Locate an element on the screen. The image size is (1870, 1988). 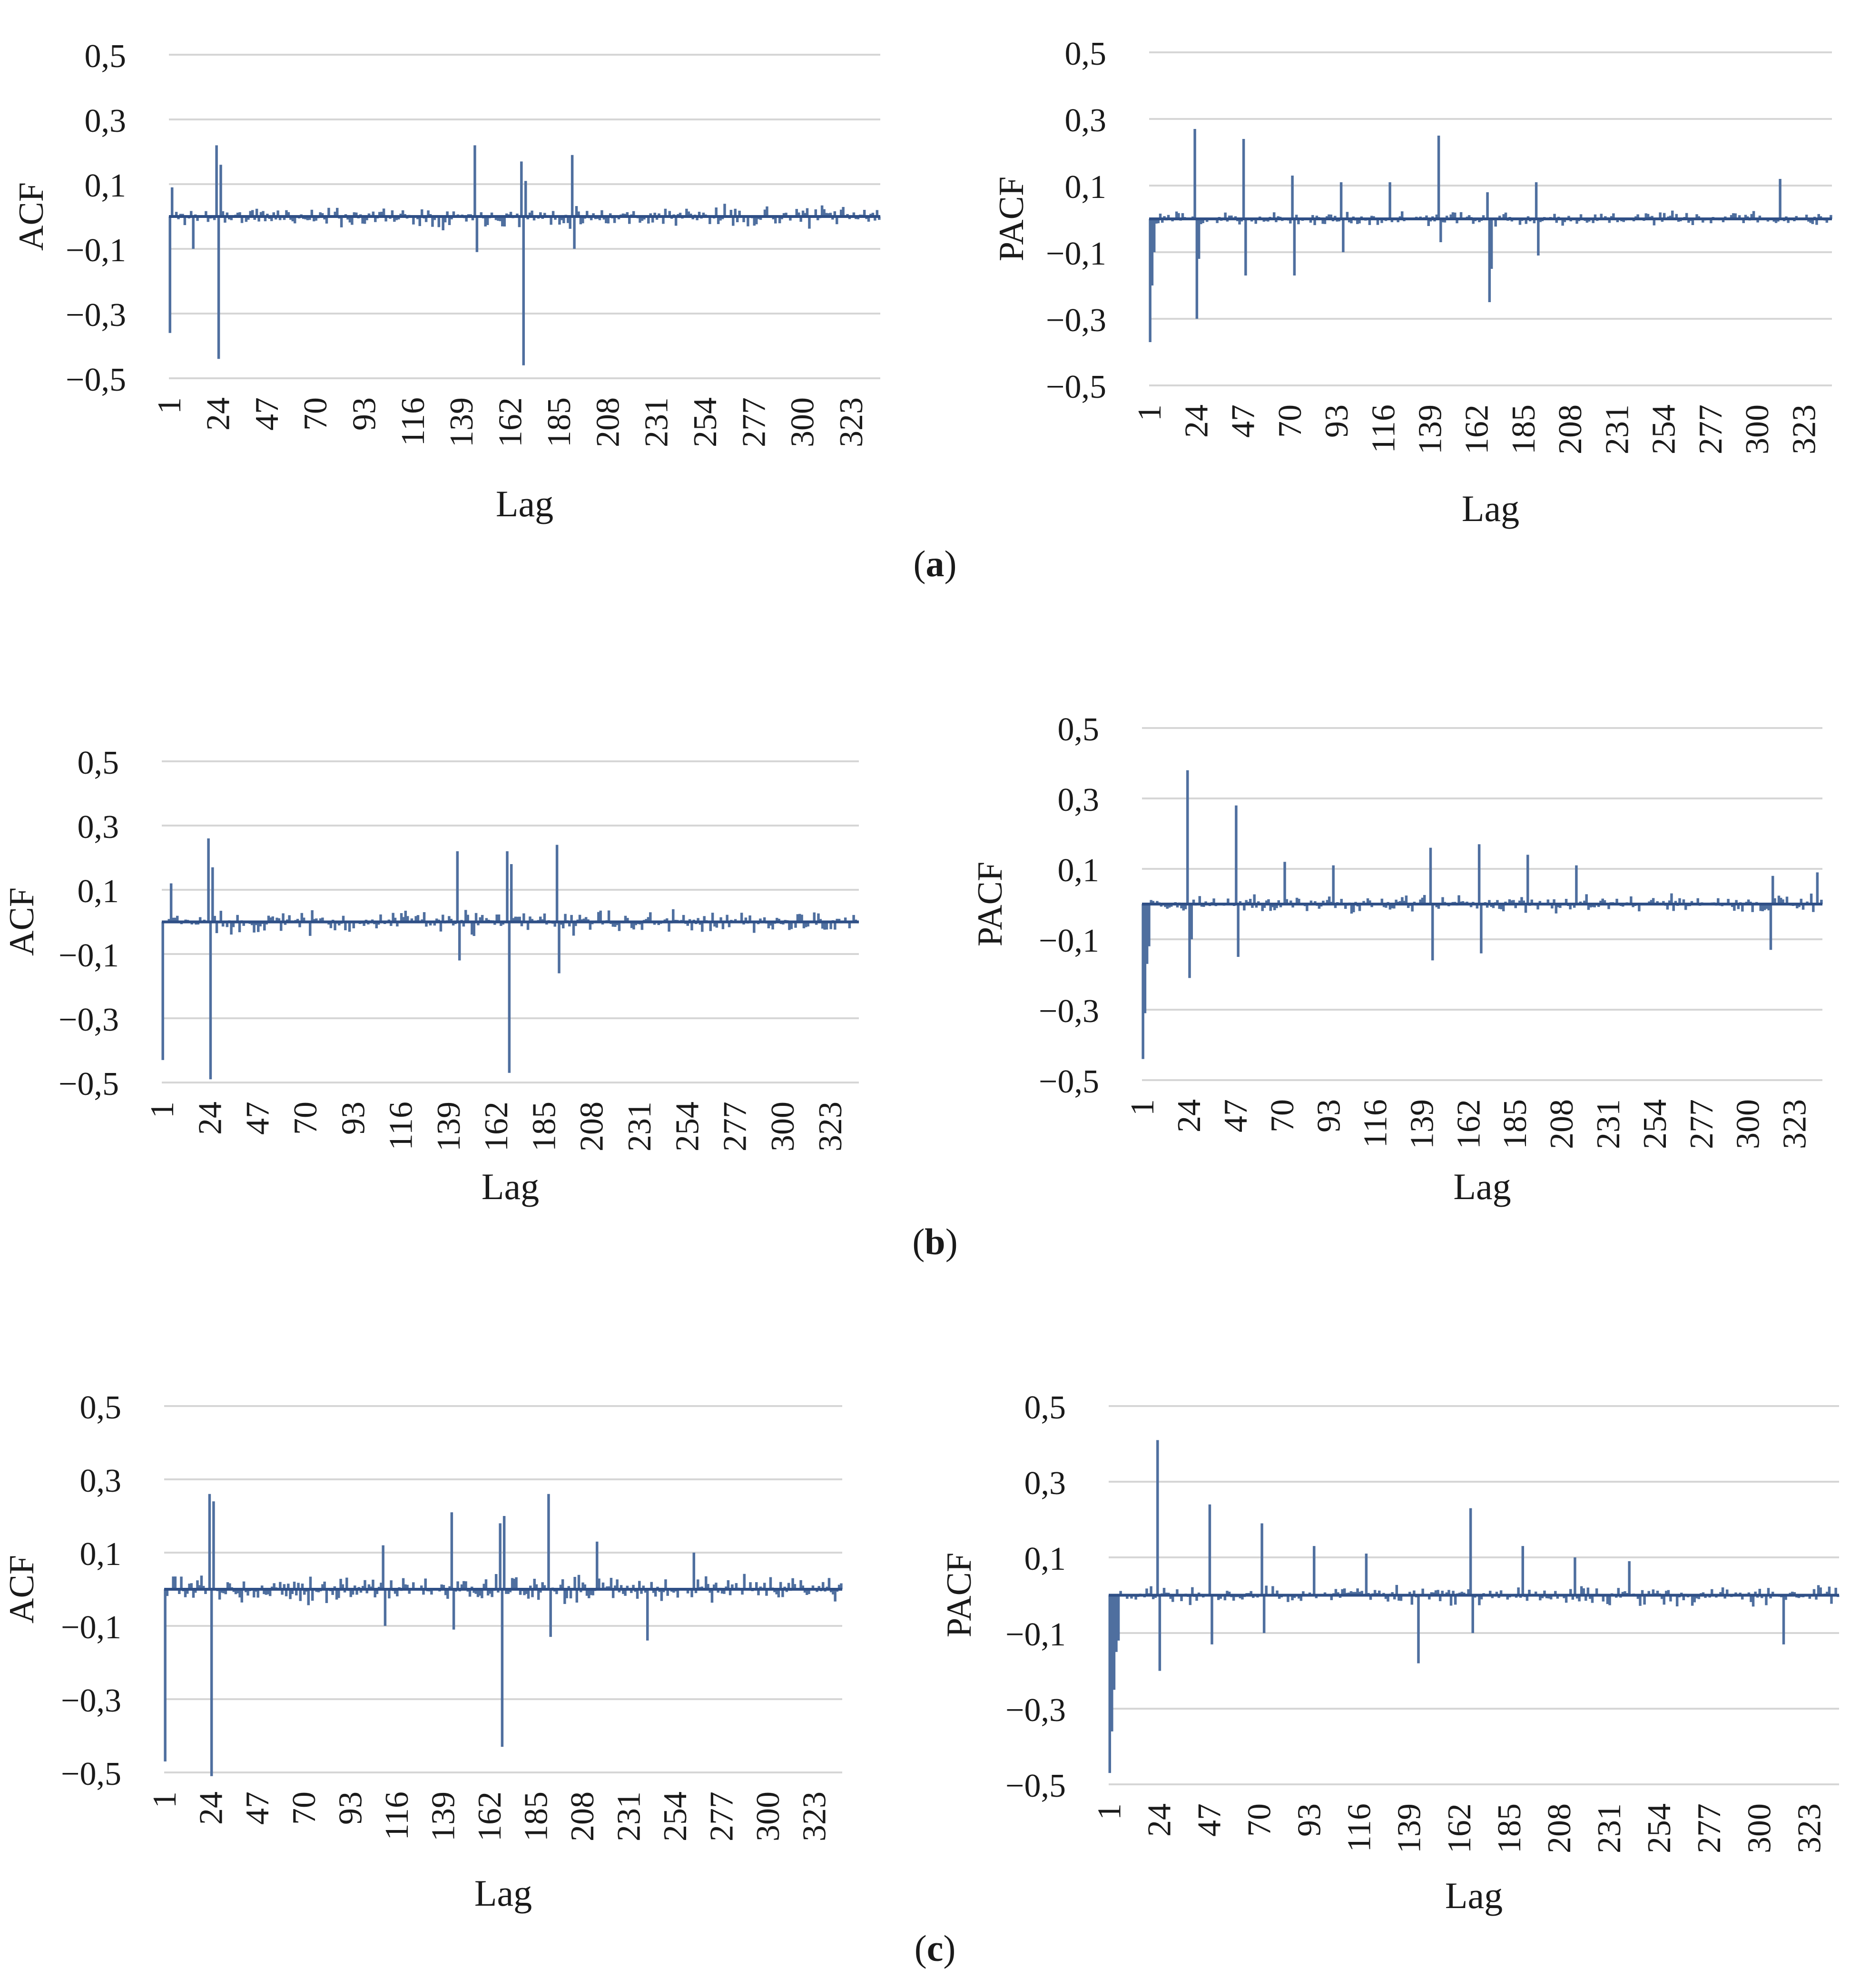
y-axis-label: PACF is located at coordinates (959, 1595).